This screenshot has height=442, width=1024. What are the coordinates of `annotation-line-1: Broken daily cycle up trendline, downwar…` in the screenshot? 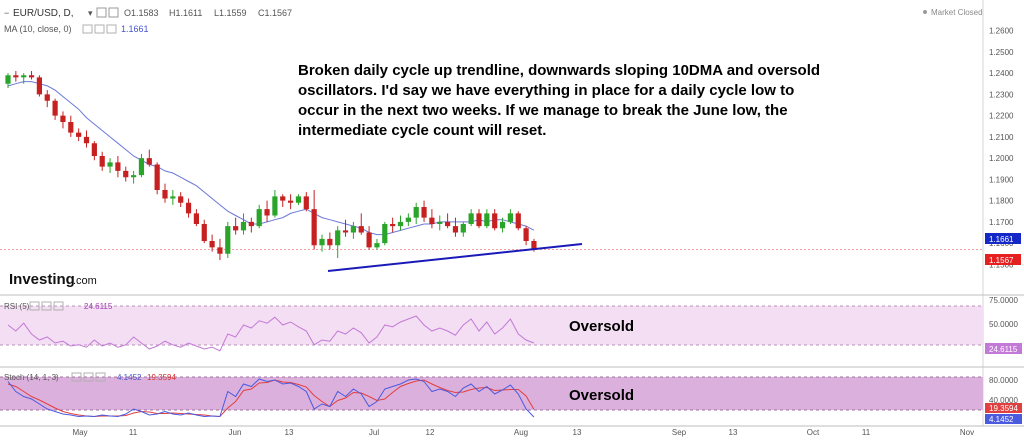 It's located at (559, 70).